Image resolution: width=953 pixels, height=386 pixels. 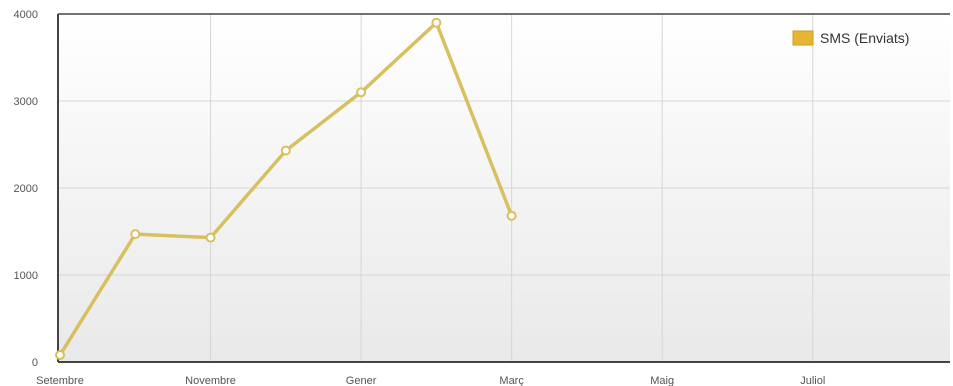 What do you see at coordinates (60, 380) in the screenshot?
I see `x-tick-label: Setembre` at bounding box center [60, 380].